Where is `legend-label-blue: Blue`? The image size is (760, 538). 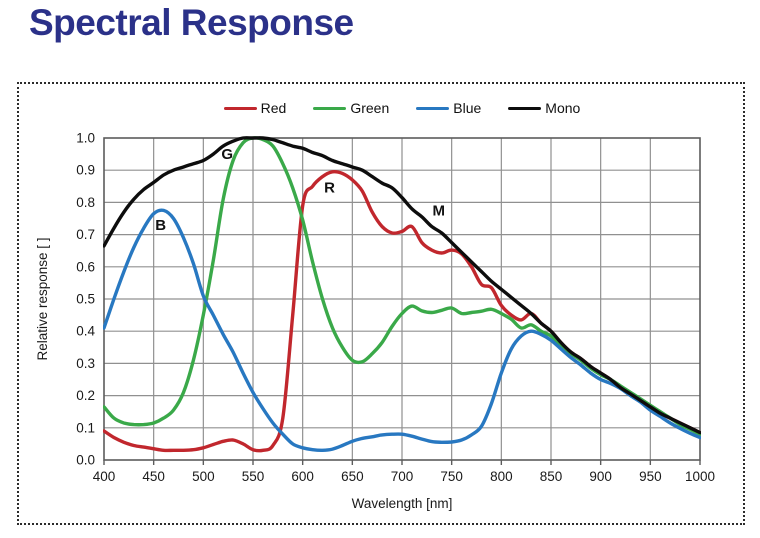 legend-label-blue: Blue is located at coordinates (467, 108).